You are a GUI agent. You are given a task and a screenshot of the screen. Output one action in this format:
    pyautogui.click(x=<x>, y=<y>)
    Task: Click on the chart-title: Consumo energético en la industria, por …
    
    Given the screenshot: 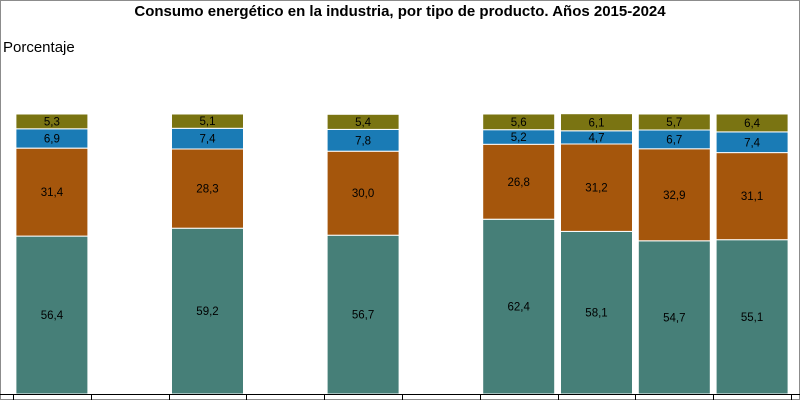 What is the action you would take?
    pyautogui.click(x=400, y=11)
    